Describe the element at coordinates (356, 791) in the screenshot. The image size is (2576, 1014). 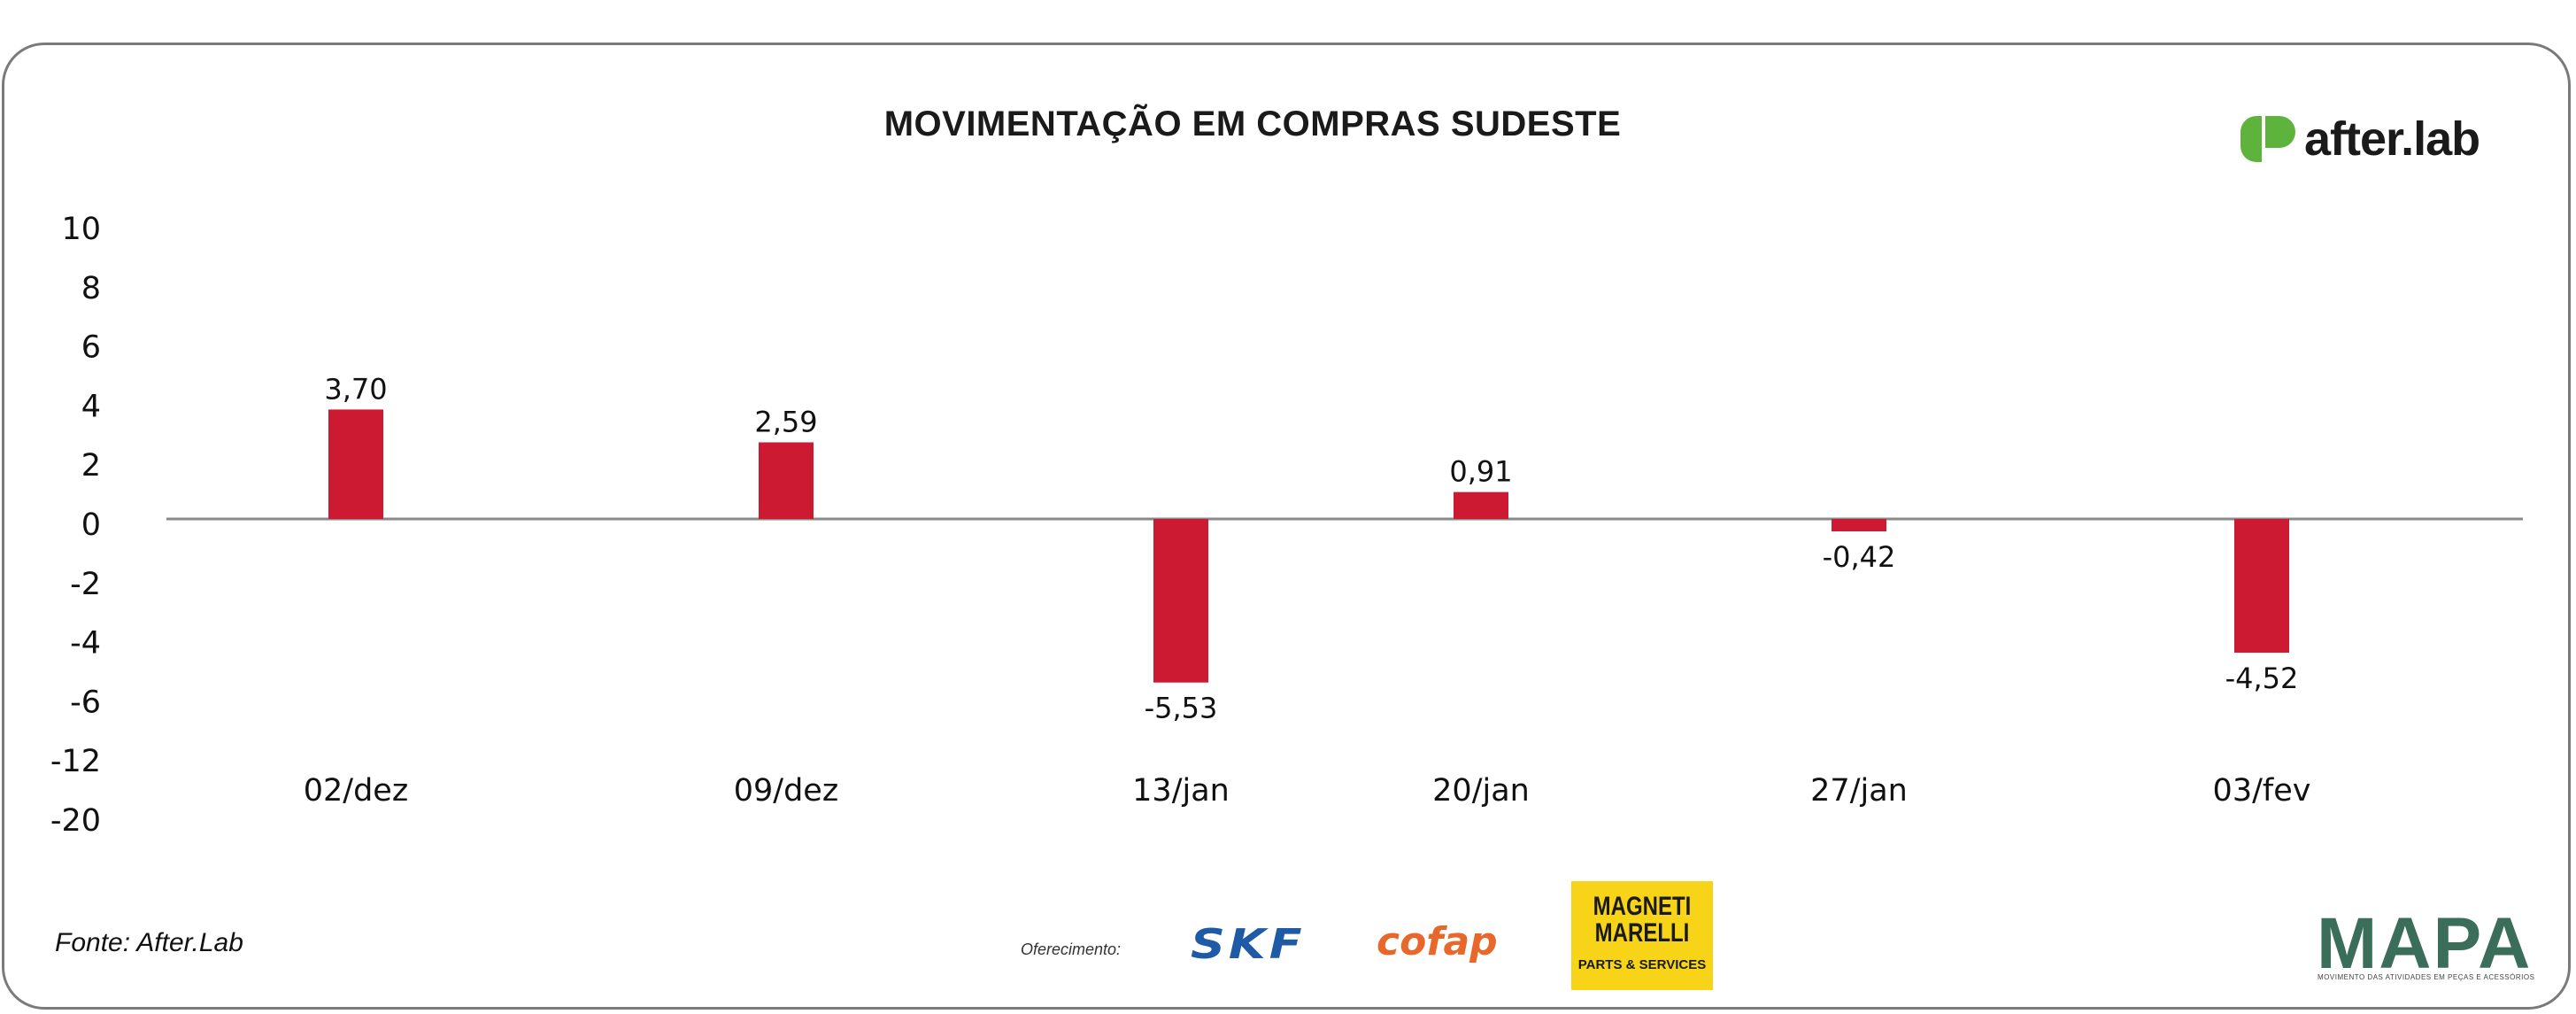
I see `x-tick-label: 02/dez` at that location.